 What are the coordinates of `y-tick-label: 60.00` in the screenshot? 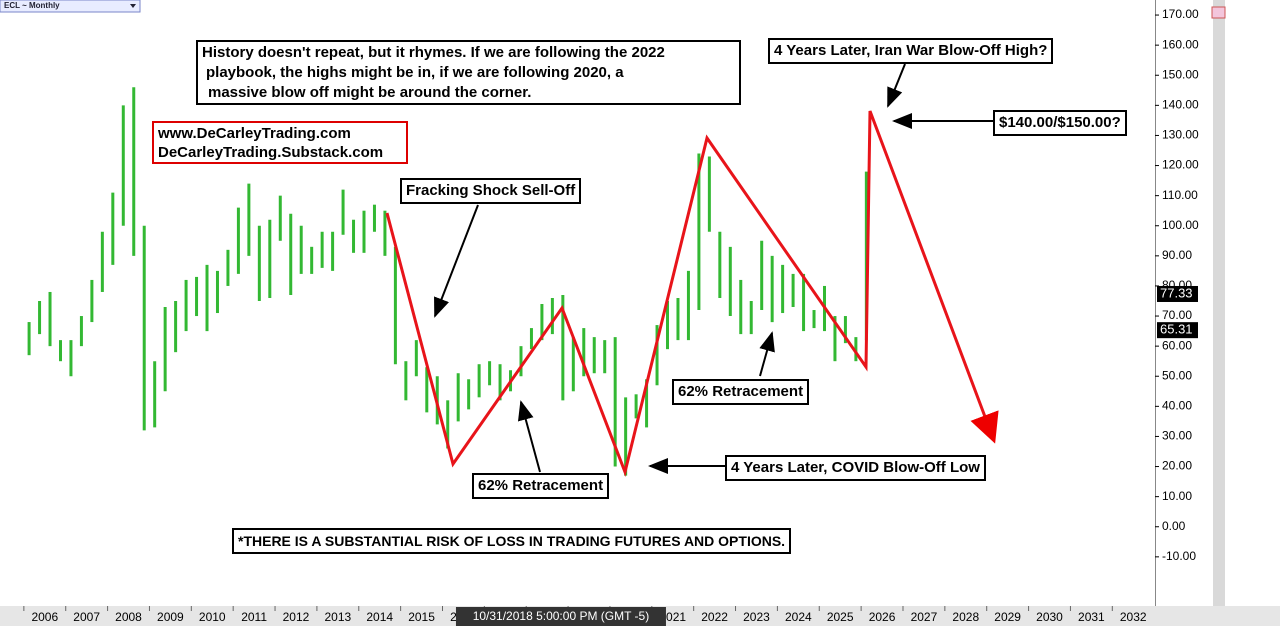 It's located at (1177, 345).